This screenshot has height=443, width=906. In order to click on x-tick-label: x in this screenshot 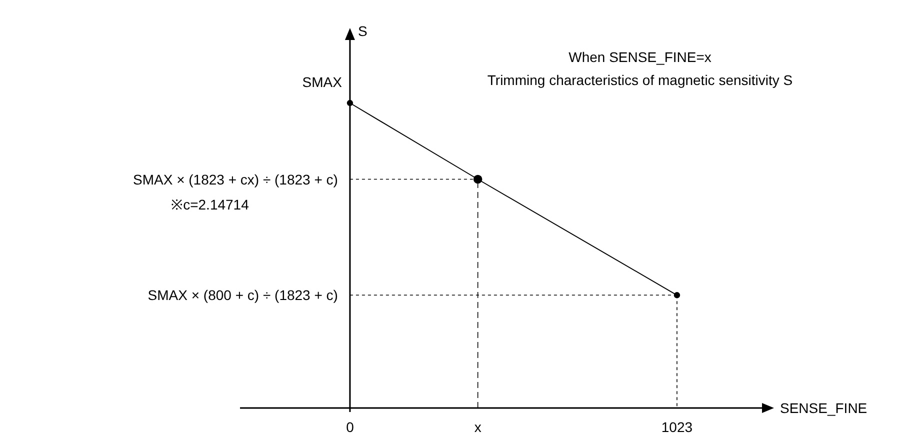, I will do `click(478, 426)`.